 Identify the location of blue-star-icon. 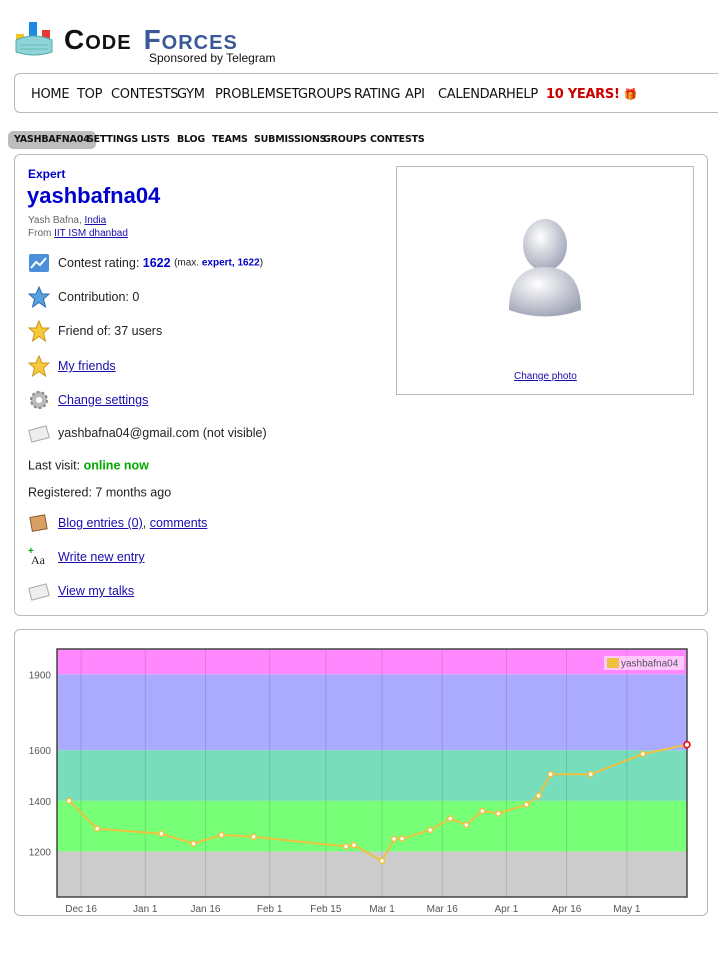
(39, 297).